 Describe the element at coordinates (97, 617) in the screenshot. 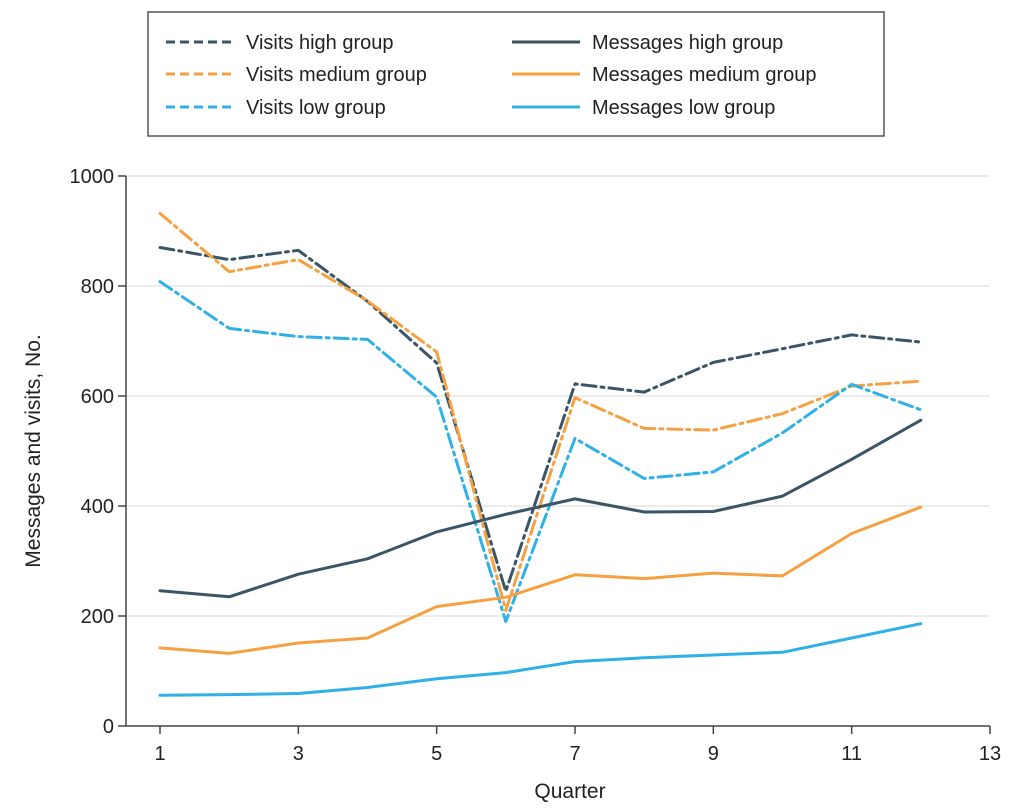

I see `y-tick-label: 200` at that location.